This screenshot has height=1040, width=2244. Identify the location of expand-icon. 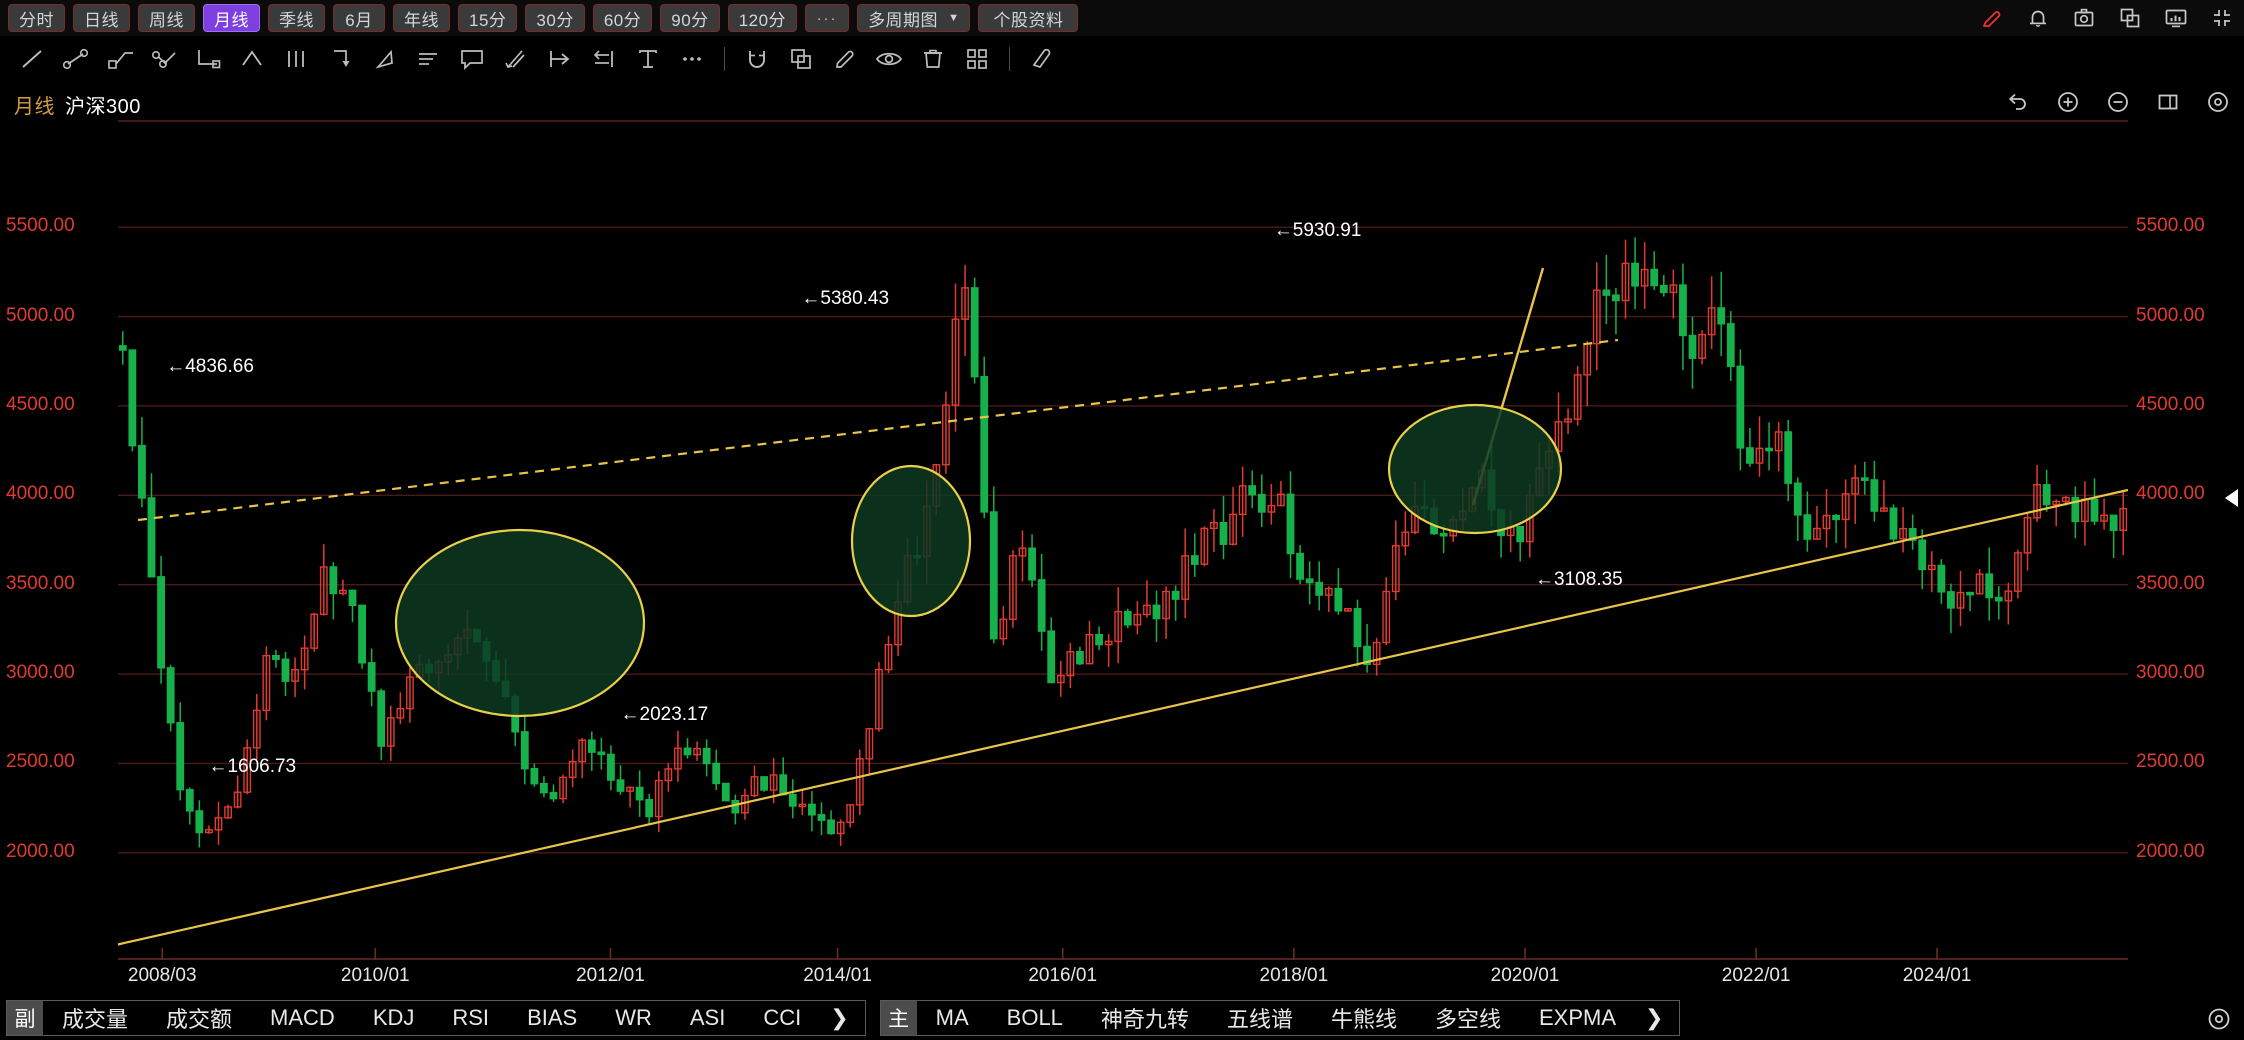
(2168, 102).